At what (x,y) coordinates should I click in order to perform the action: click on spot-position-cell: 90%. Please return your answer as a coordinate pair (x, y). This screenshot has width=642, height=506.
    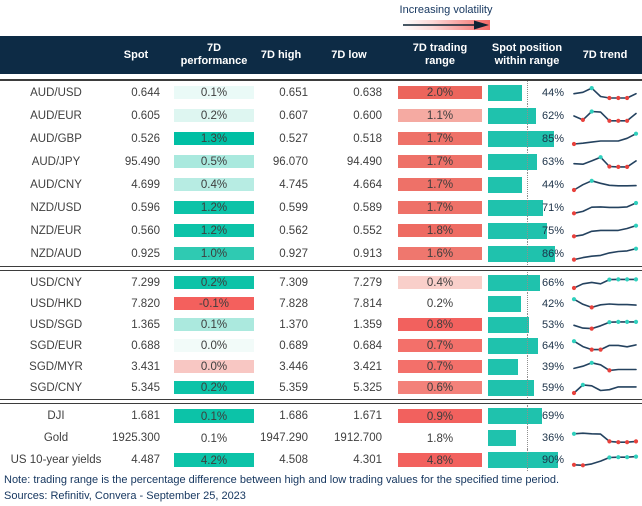
    Looking at the image, I should click on (527, 460).